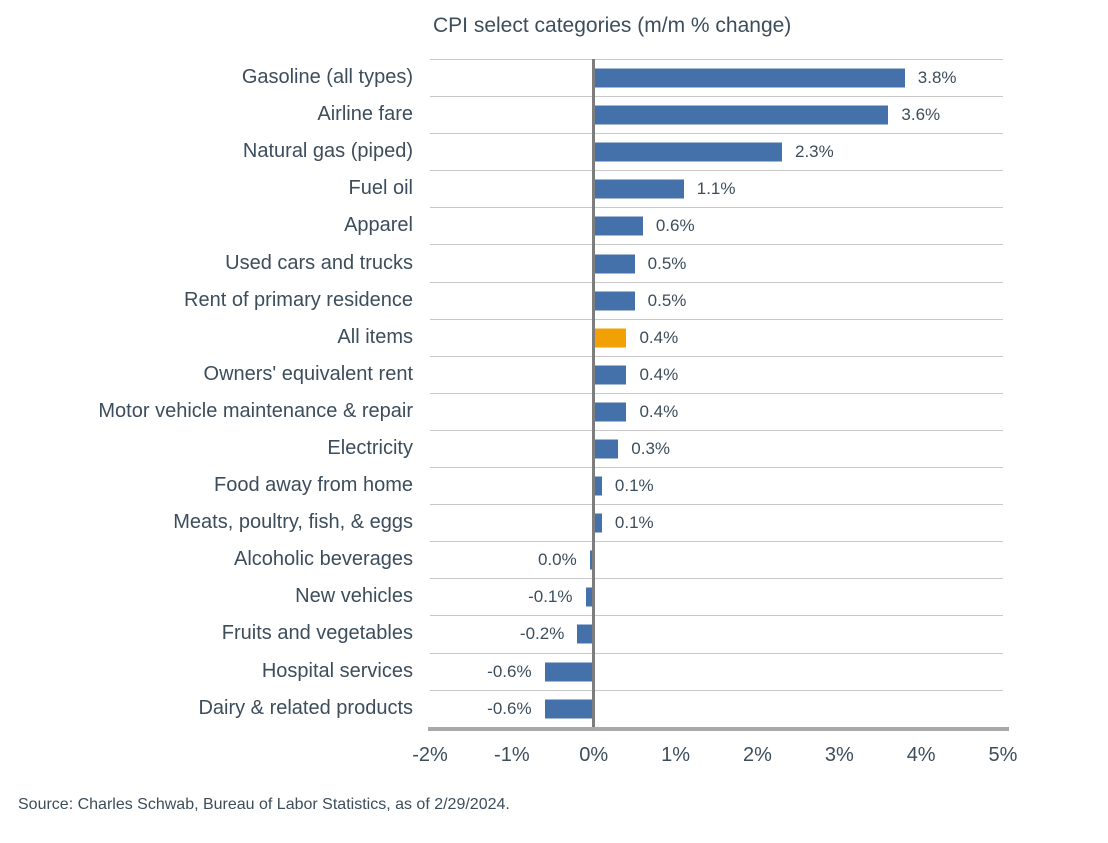  I want to click on category-label: Meats, poultry, fish, & eggs, so click(293, 522).